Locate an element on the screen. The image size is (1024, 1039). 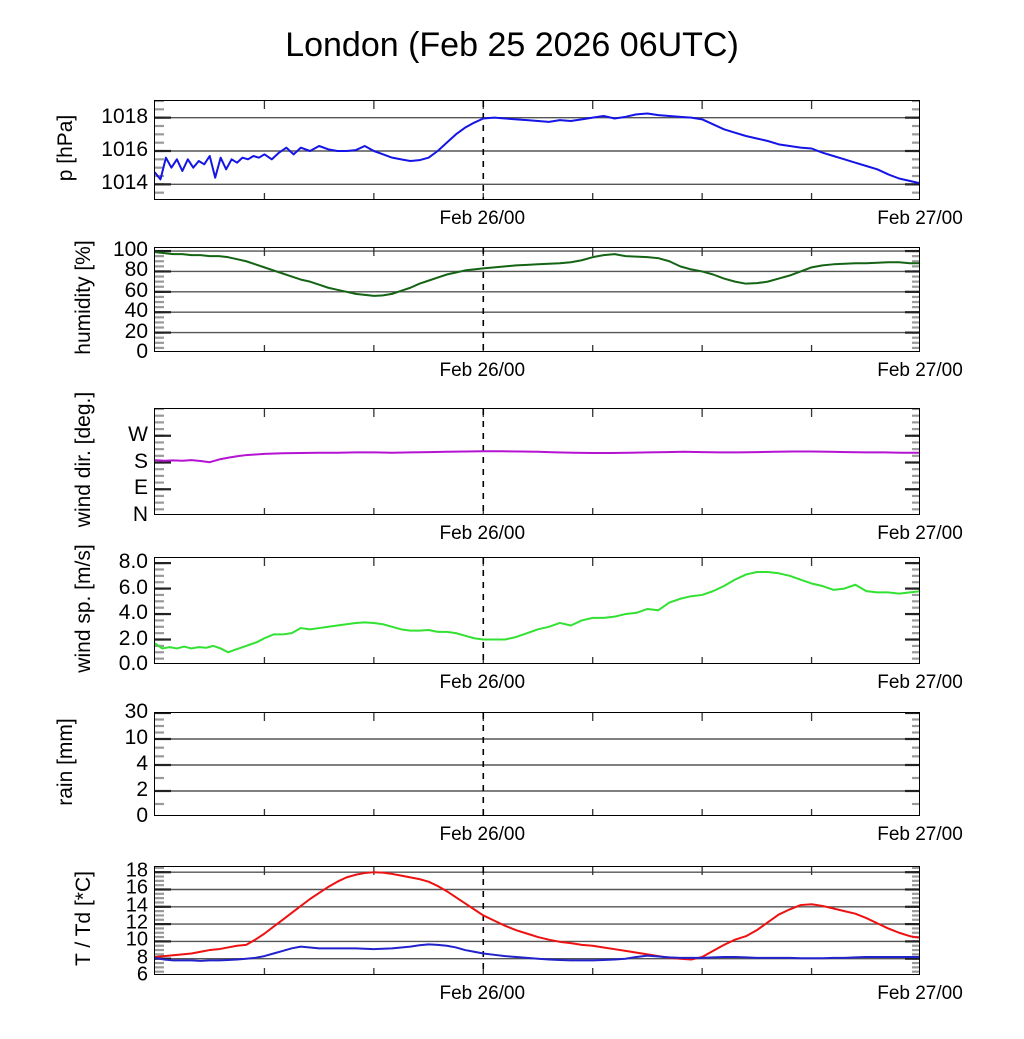
y-axis-label-humidity: humidity [%] is located at coordinates (83, 297).